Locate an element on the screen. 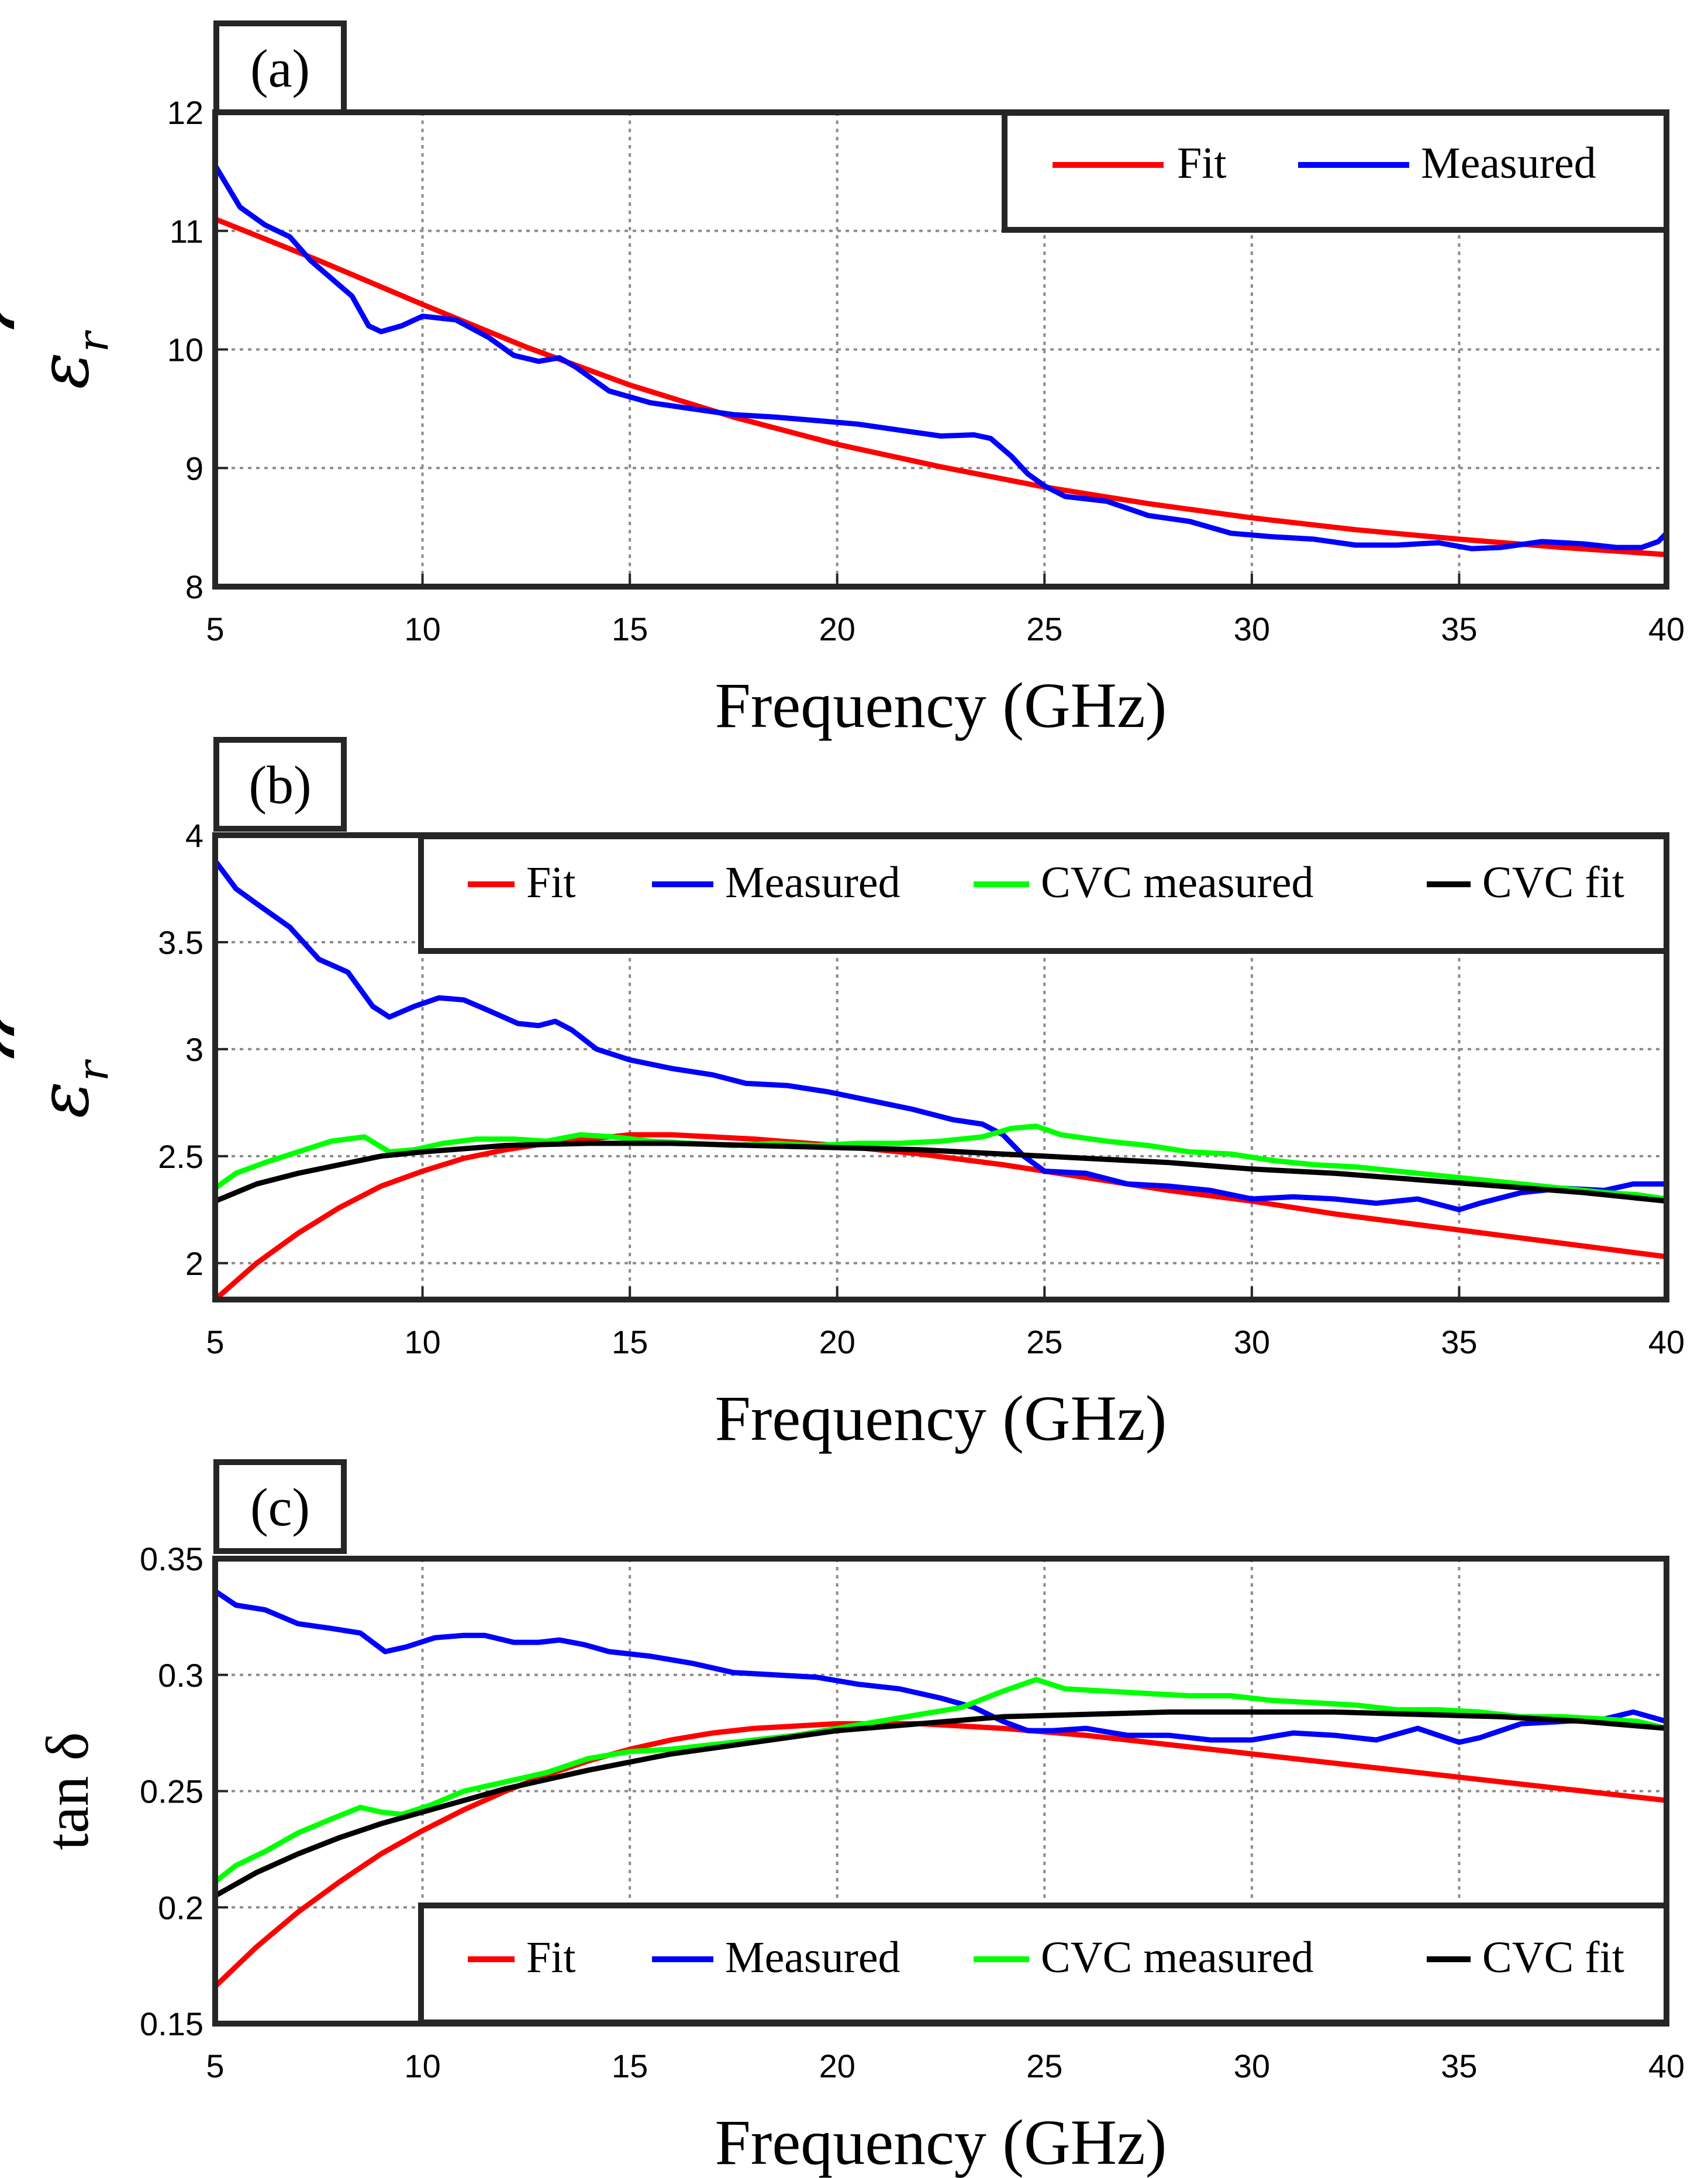  y-tick-label: 0.3 is located at coordinates (180, 1675).